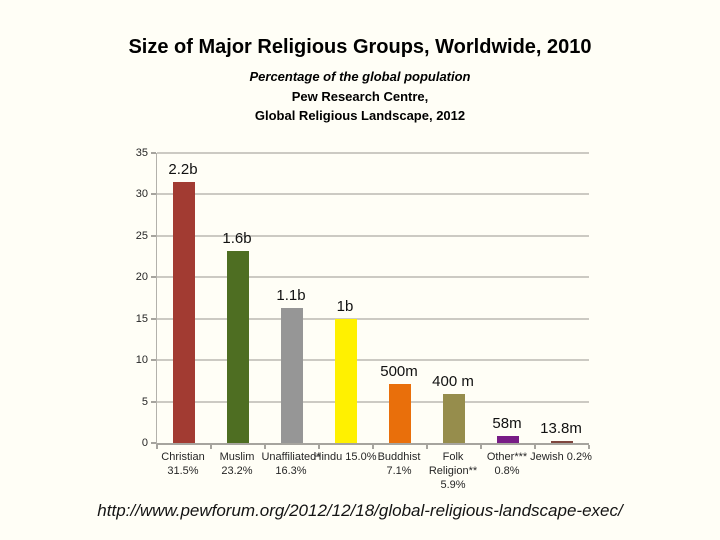  Describe the element at coordinates (507, 471) in the screenshot. I see `x-axis-category-label-line: 0.8%` at that location.